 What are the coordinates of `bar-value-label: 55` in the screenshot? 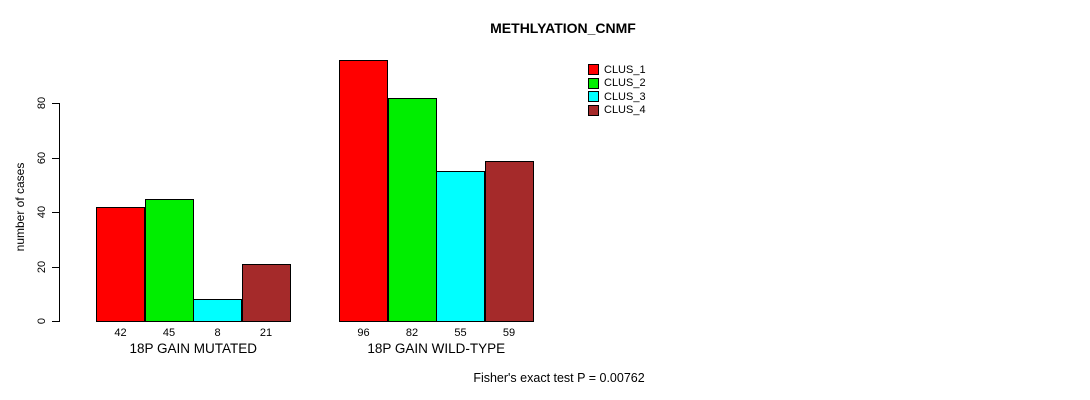 It's located at (460, 333).